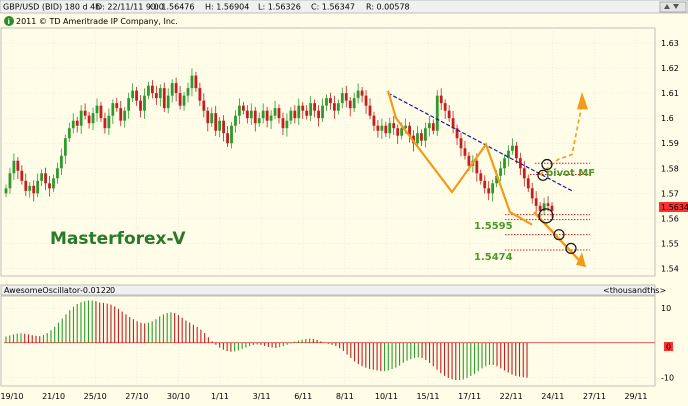  What do you see at coordinates (668, 347) in the screenshot?
I see `svg-text: 0` at bounding box center [668, 347].